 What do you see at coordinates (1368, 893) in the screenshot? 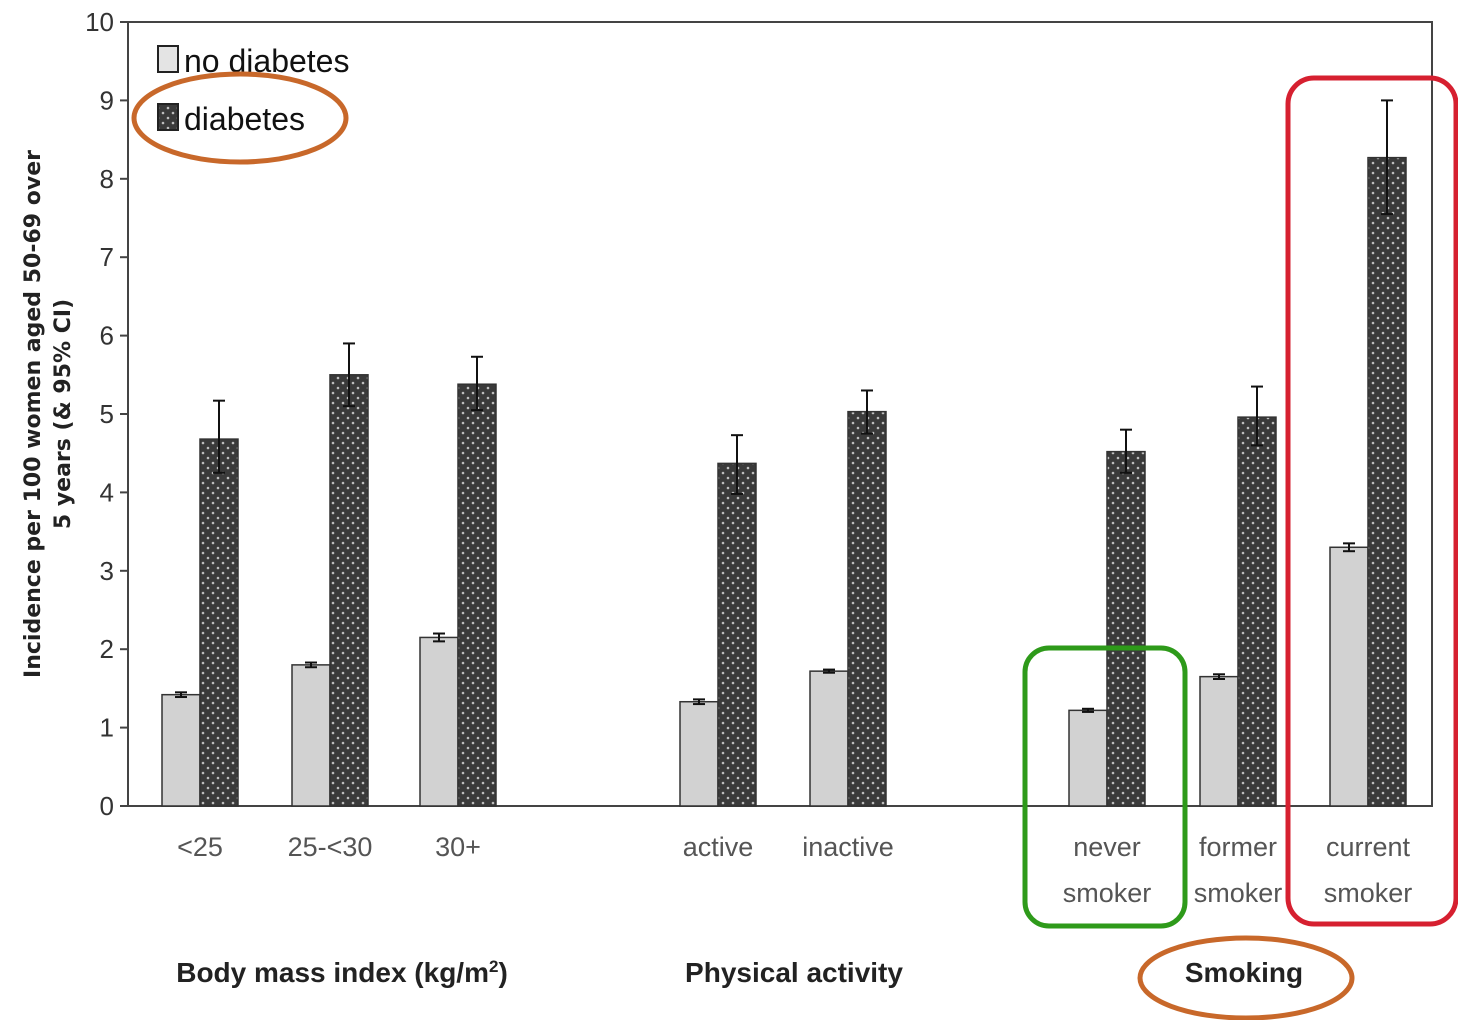
I see `category-label-current-smoker: smoker` at bounding box center [1368, 893].